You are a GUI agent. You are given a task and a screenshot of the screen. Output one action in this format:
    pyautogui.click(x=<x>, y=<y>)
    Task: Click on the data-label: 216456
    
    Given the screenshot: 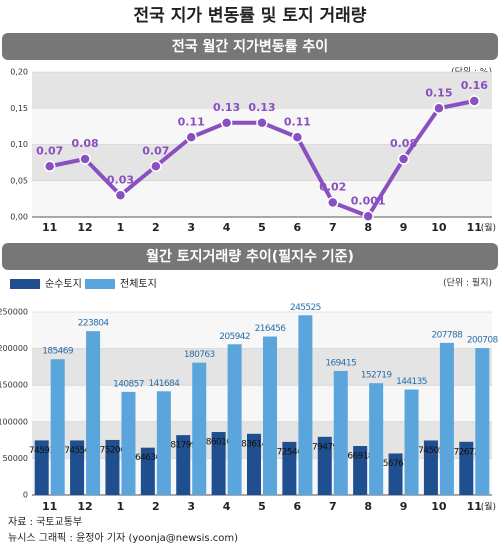 What is the action you would take?
    pyautogui.click(x=271, y=329)
    